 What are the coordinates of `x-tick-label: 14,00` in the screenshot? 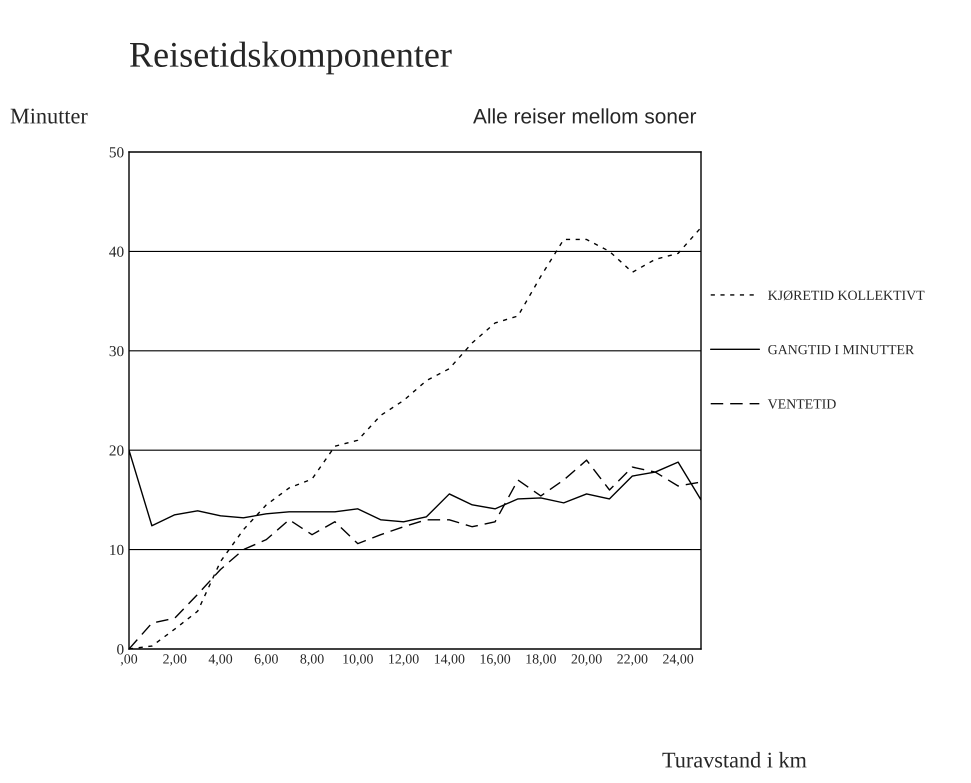 It's located at (449, 660).